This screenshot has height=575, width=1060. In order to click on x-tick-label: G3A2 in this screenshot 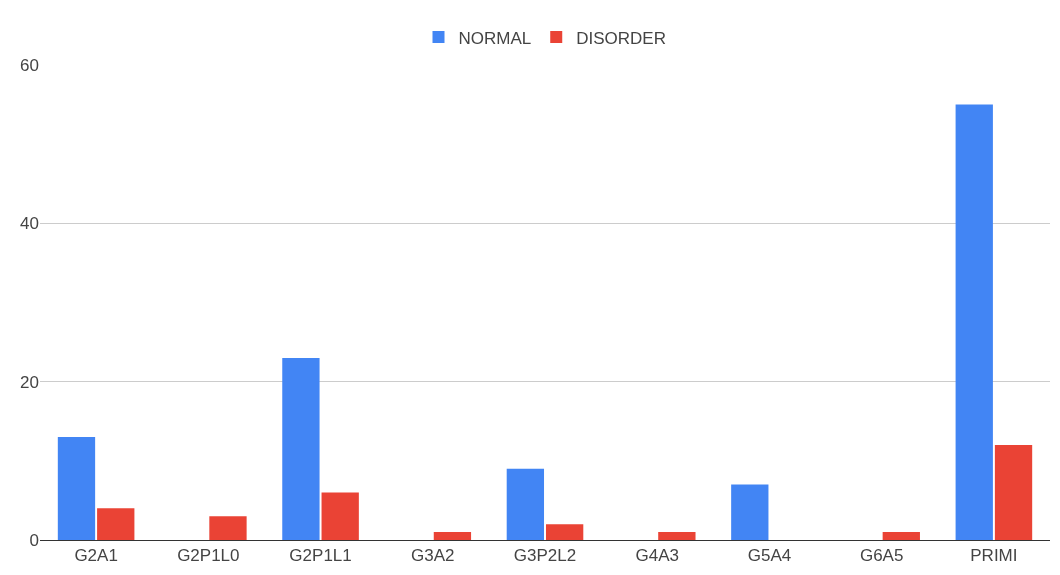, I will do `click(433, 556)`.